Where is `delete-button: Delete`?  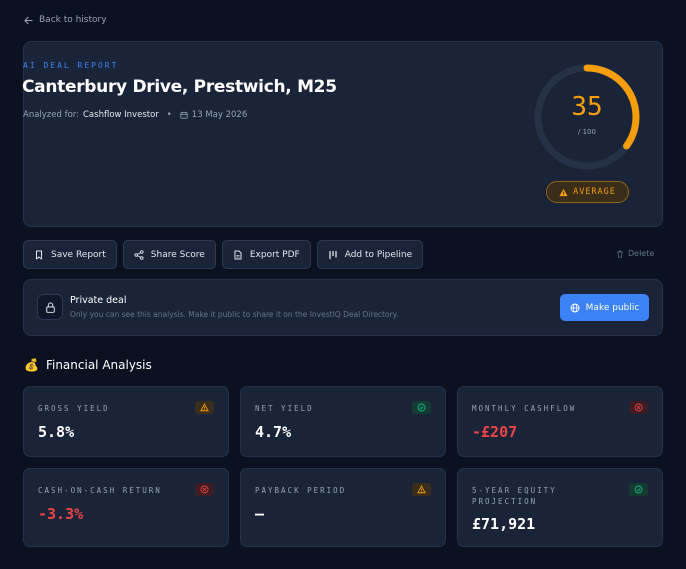
delete-button: Delete is located at coordinates (635, 253).